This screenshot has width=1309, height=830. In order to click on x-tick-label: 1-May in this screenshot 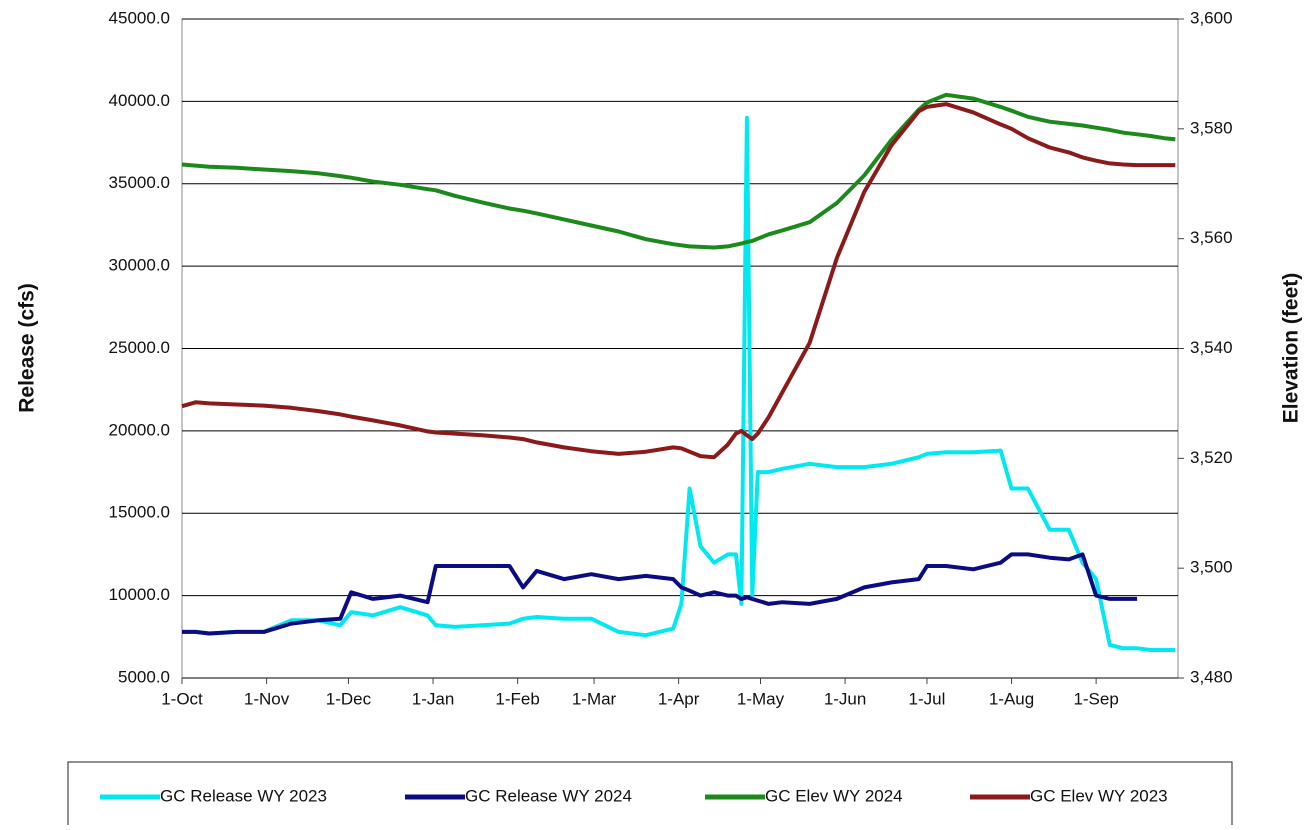, I will do `click(761, 698)`.